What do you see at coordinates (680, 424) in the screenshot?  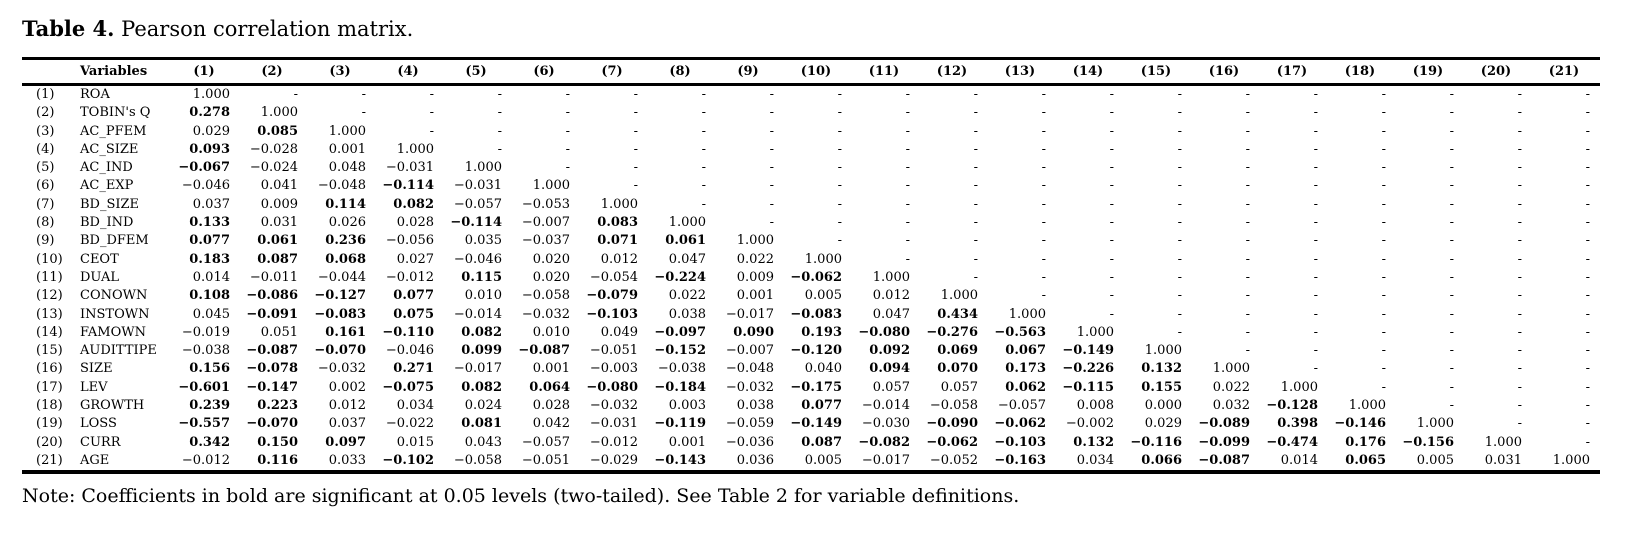 I see `value-cell: −0.119` at bounding box center [680, 424].